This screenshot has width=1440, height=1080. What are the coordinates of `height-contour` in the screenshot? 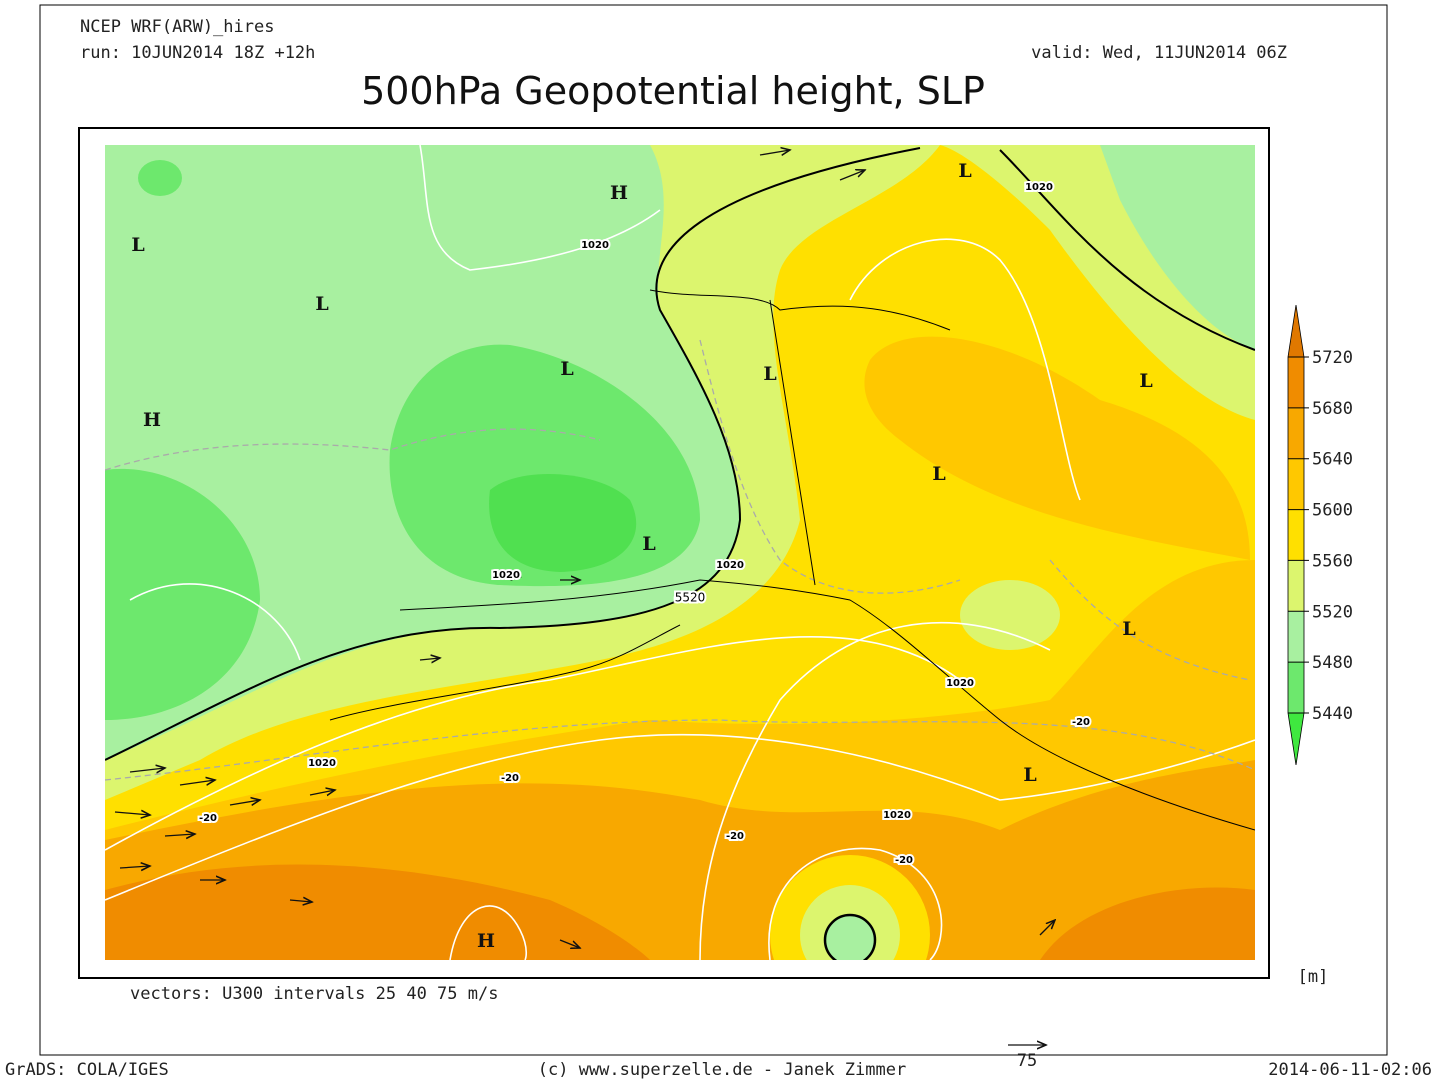 It's located at (1127, 250).